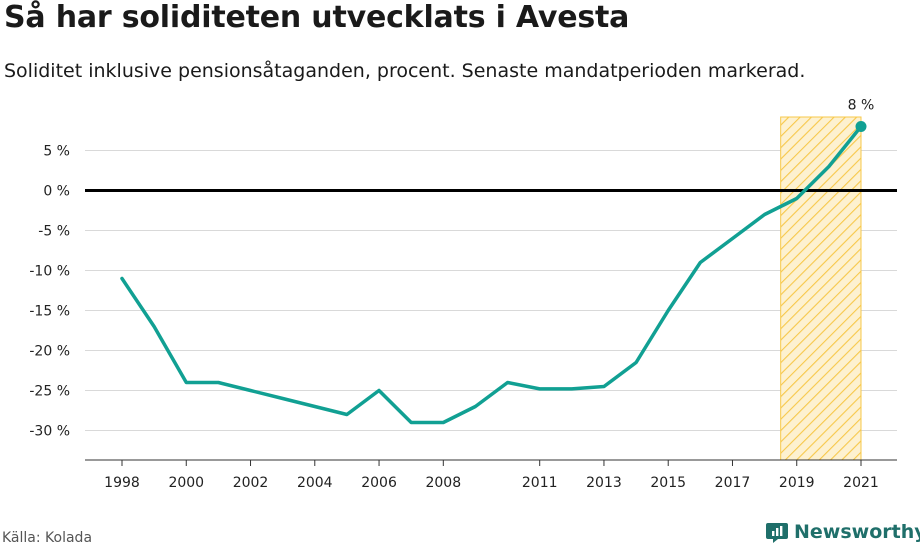 The width and height of the screenshot is (920, 552). Describe the element at coordinates (668, 483) in the screenshot. I see `x-tick-label: 2015` at that location.